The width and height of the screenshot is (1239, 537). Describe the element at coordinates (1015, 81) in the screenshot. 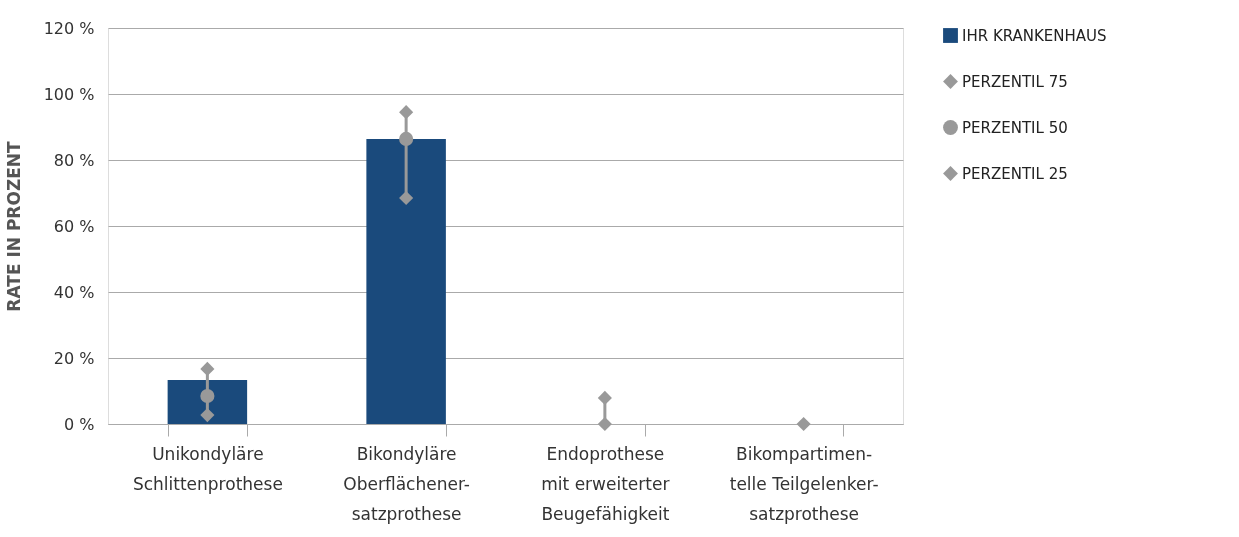

I see `legend-label: PERZENTIL 75` at that location.